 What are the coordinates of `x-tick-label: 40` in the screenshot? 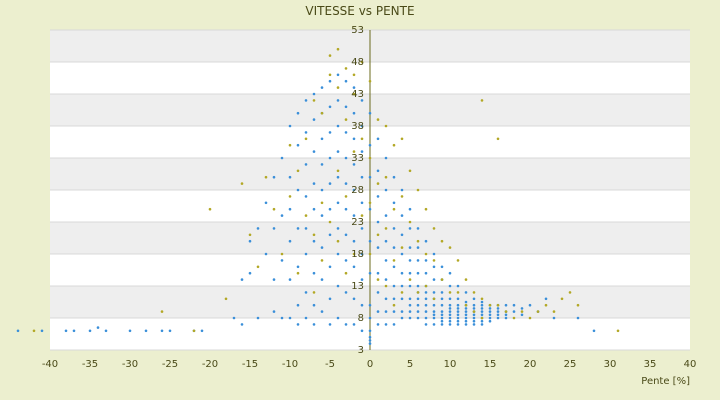 It's located at (690, 364).